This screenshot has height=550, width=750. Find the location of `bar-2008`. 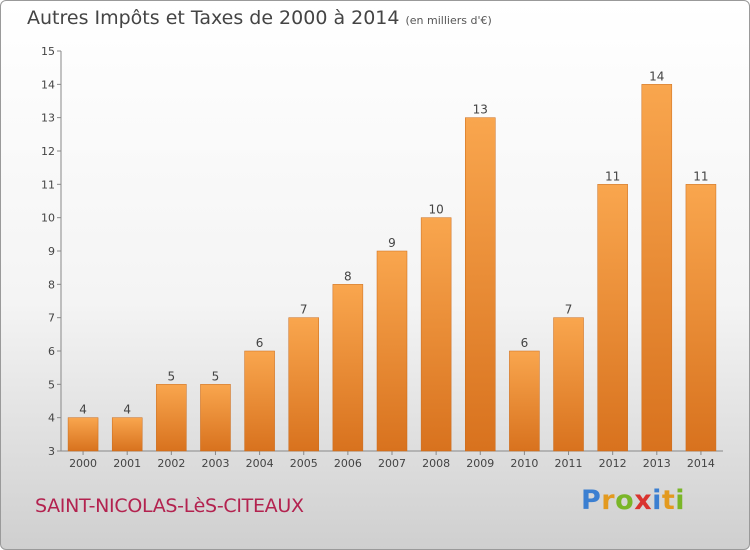

bar-2008 is located at coordinates (436, 334).